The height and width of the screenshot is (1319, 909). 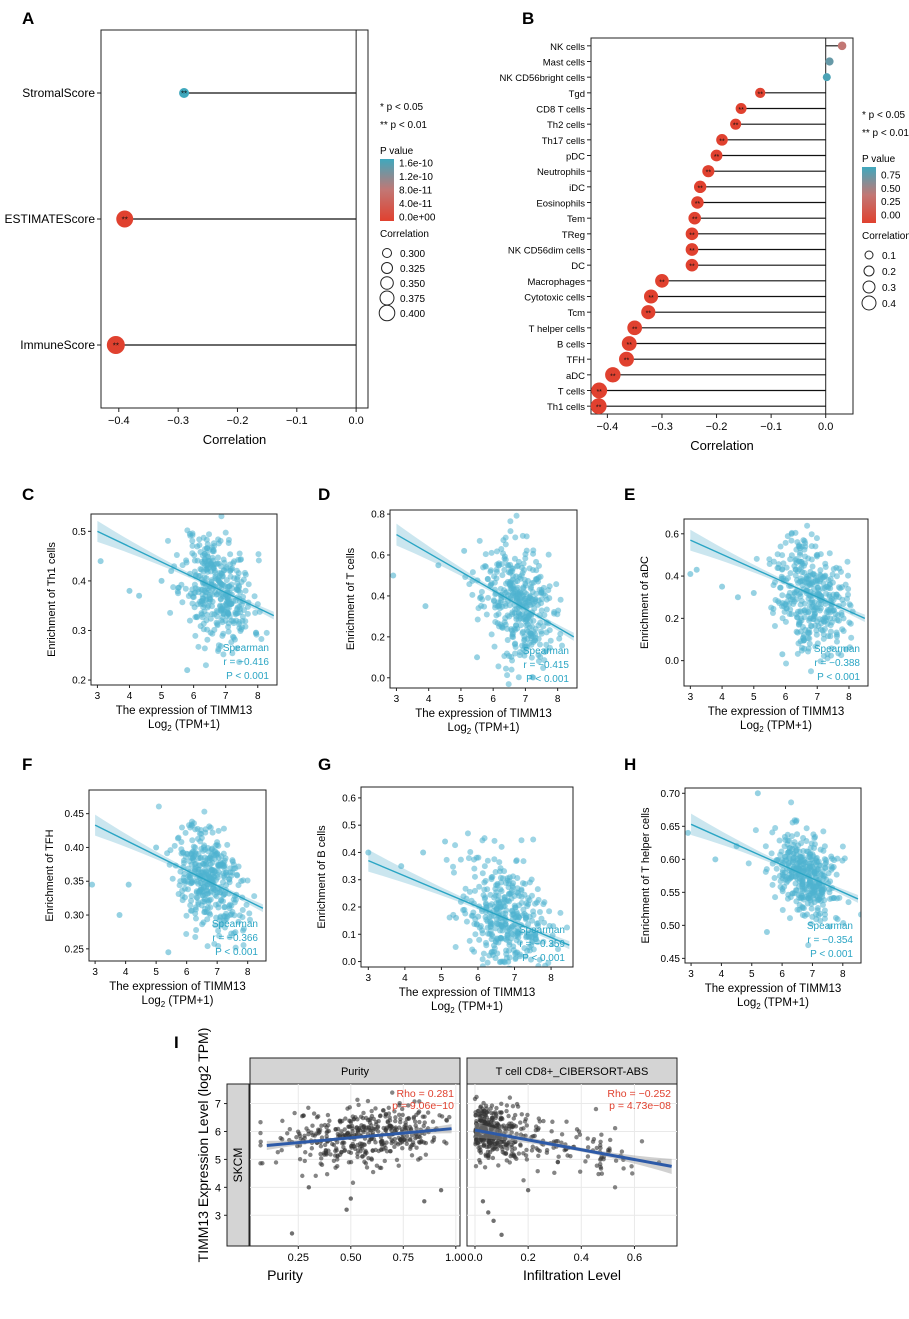 I want to click on x-tick-label: 6, so click(x=782, y=974).